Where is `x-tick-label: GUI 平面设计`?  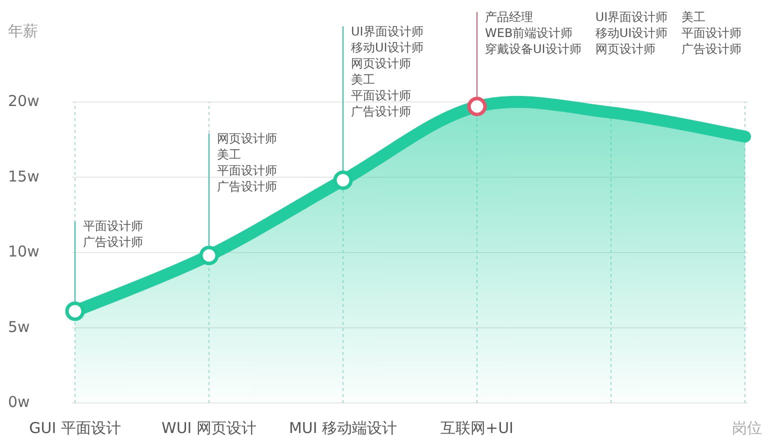
x-tick-label: GUI 平面设计 is located at coordinates (75, 428).